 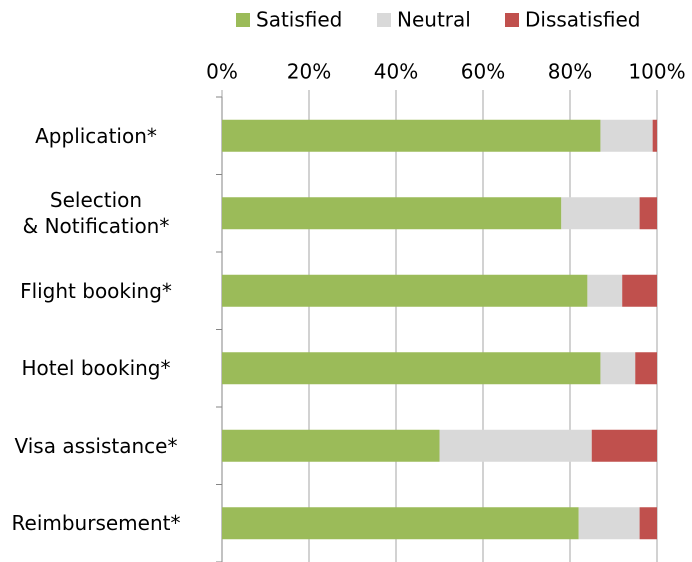 What do you see at coordinates (483, 72) in the screenshot?
I see `x-tick-label: 60%` at bounding box center [483, 72].